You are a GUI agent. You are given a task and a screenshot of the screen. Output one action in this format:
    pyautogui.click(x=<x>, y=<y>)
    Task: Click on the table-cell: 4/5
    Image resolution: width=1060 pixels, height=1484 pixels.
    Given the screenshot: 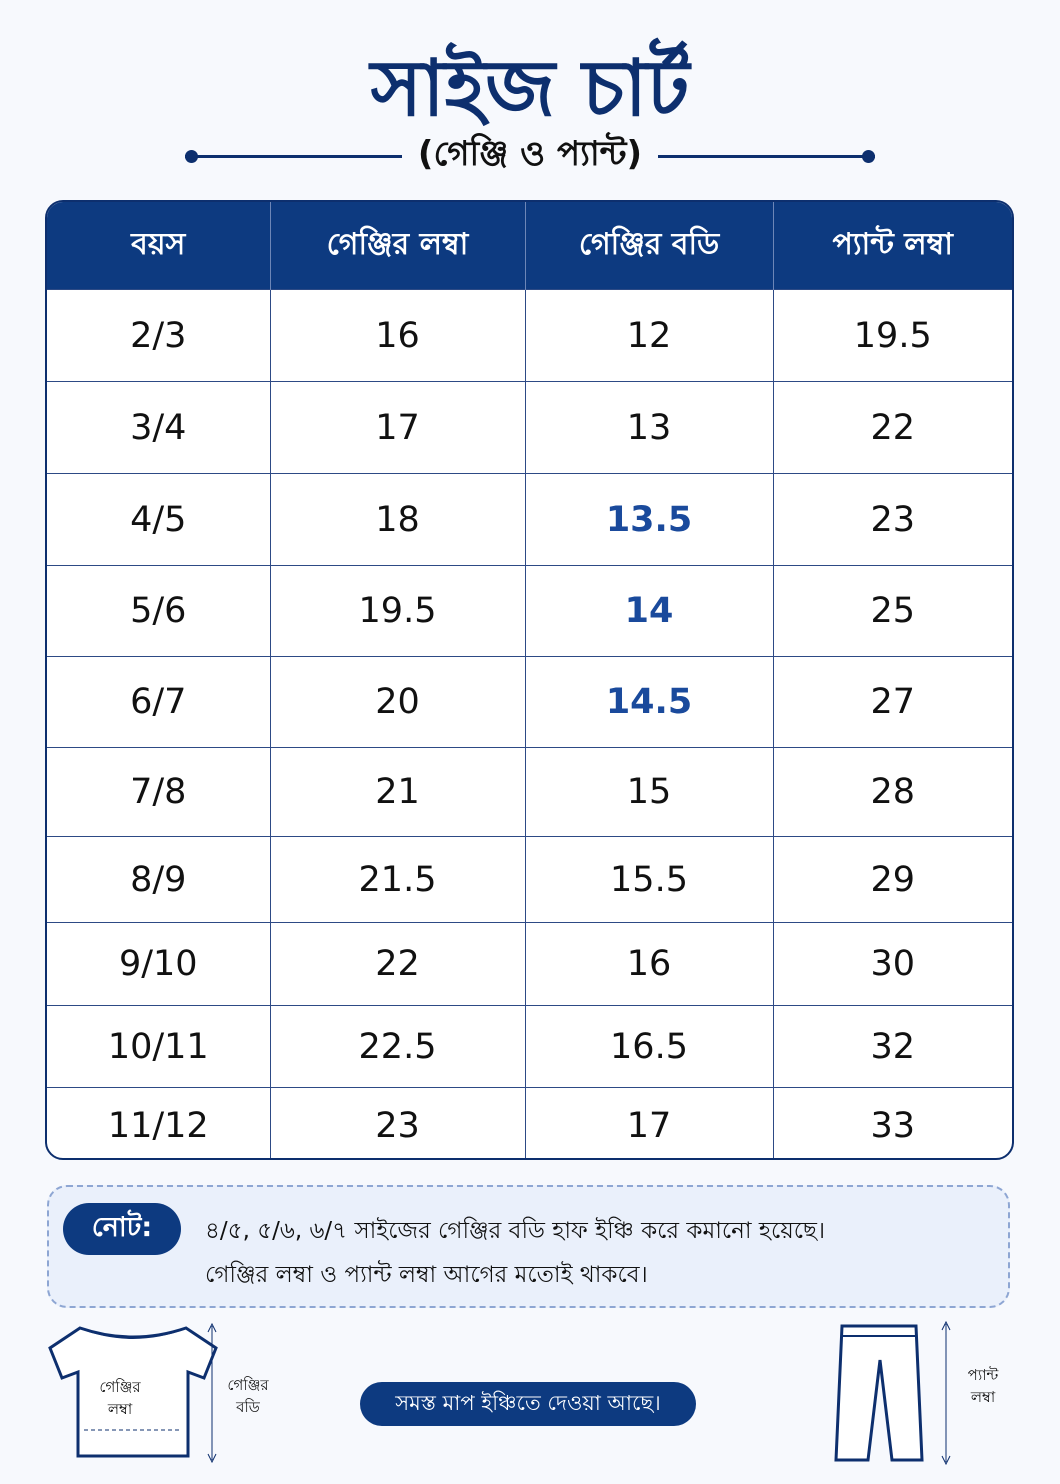 What is the action you would take?
    pyautogui.click(x=159, y=519)
    